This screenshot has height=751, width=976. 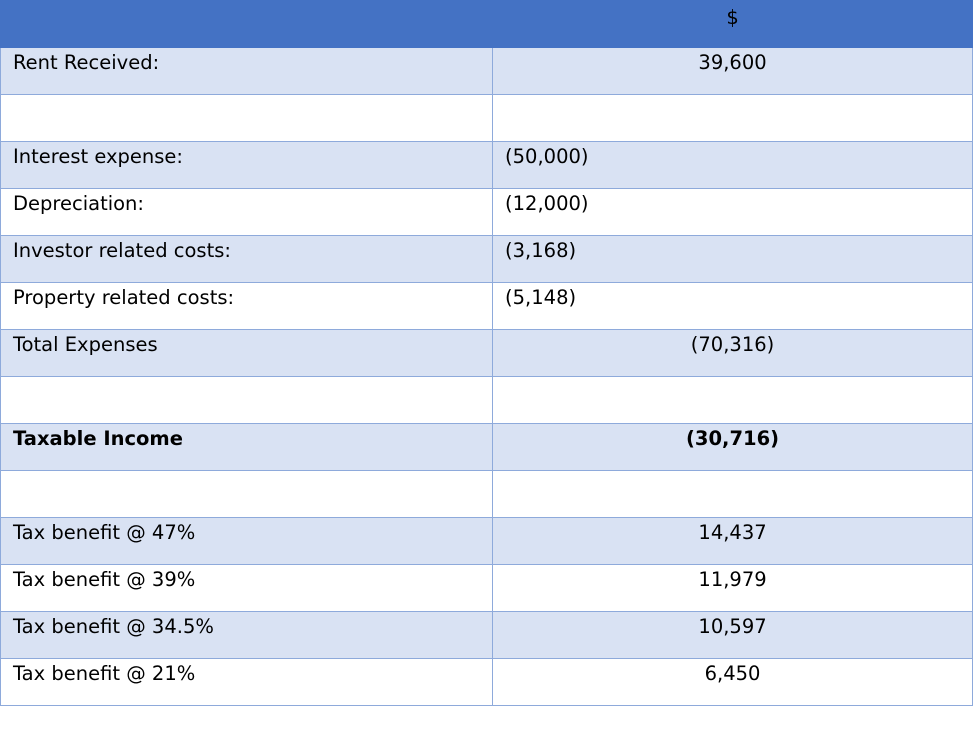 I want to click on table-row-depreciation: Depreciation: (12,000), so click(x=486, y=212).